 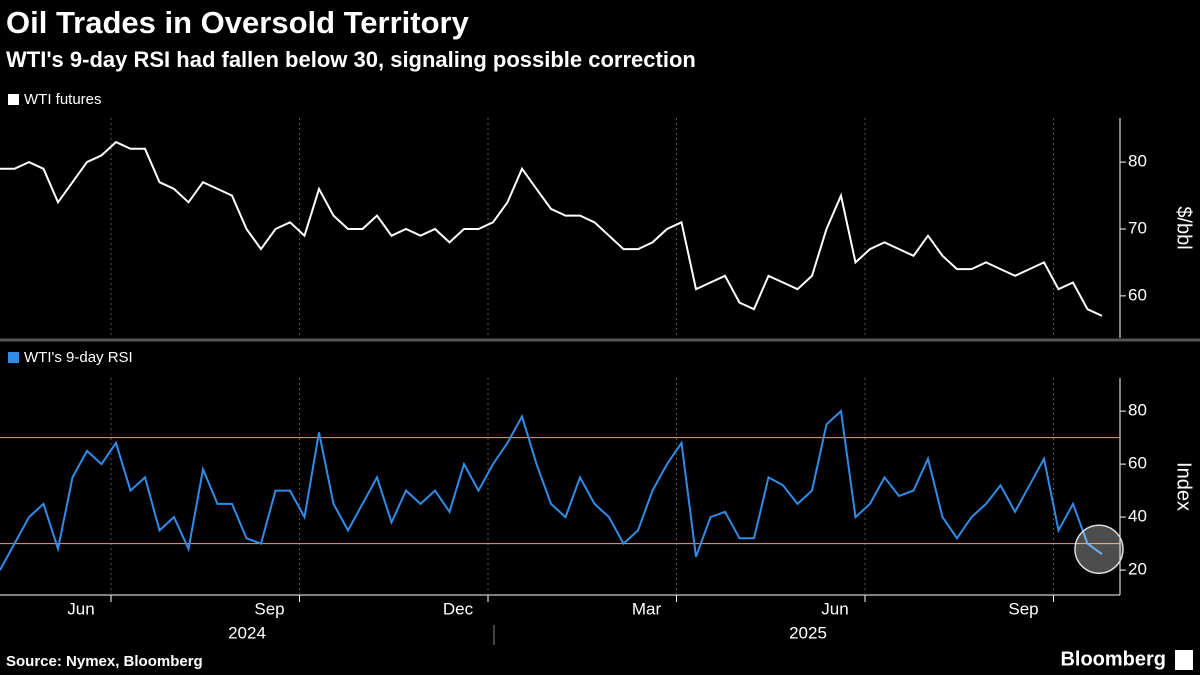 What do you see at coordinates (647, 608) in the screenshot?
I see `x-tick-label: Mar` at bounding box center [647, 608].